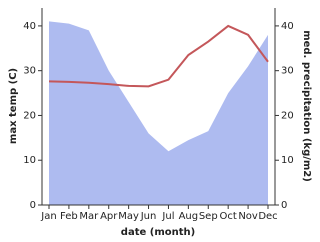  What do you see at coordinates (287, 115) in the screenshot?
I see `y2-tick-label: 20` at bounding box center [287, 115].